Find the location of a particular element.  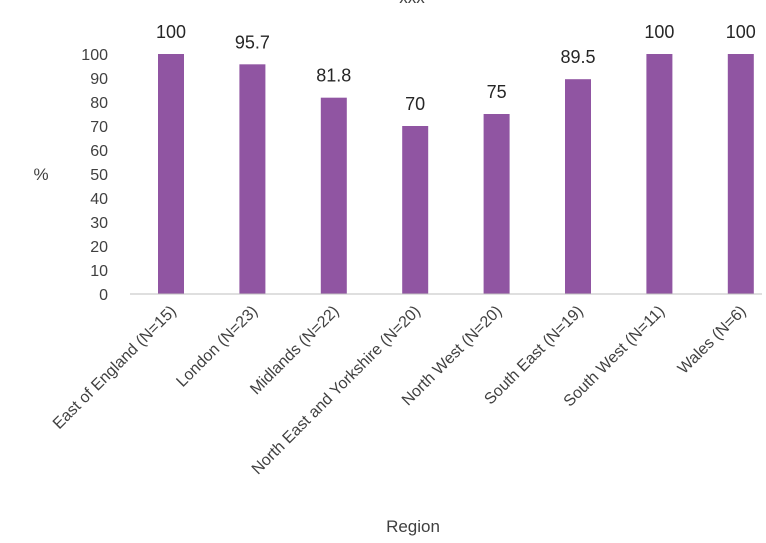

y-tick-label: 70 is located at coordinates (99, 127).